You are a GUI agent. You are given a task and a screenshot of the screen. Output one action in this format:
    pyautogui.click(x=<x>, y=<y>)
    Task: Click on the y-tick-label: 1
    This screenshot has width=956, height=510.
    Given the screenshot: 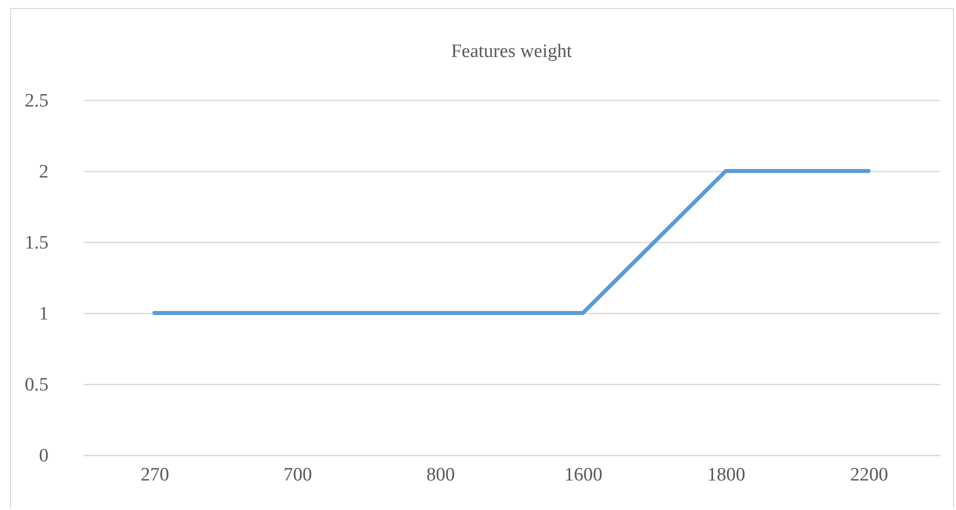 What is the action you would take?
    pyautogui.click(x=43, y=314)
    